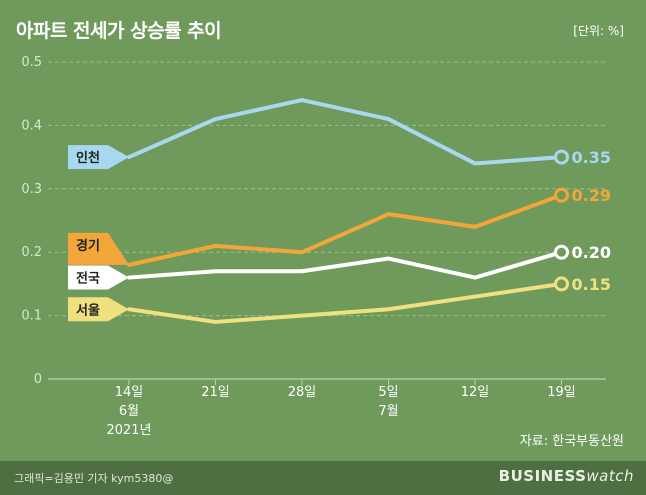 This screenshot has width=646, height=495. What do you see at coordinates (215, 392) in the screenshot?
I see `x-tick-label: 21일` at bounding box center [215, 392].